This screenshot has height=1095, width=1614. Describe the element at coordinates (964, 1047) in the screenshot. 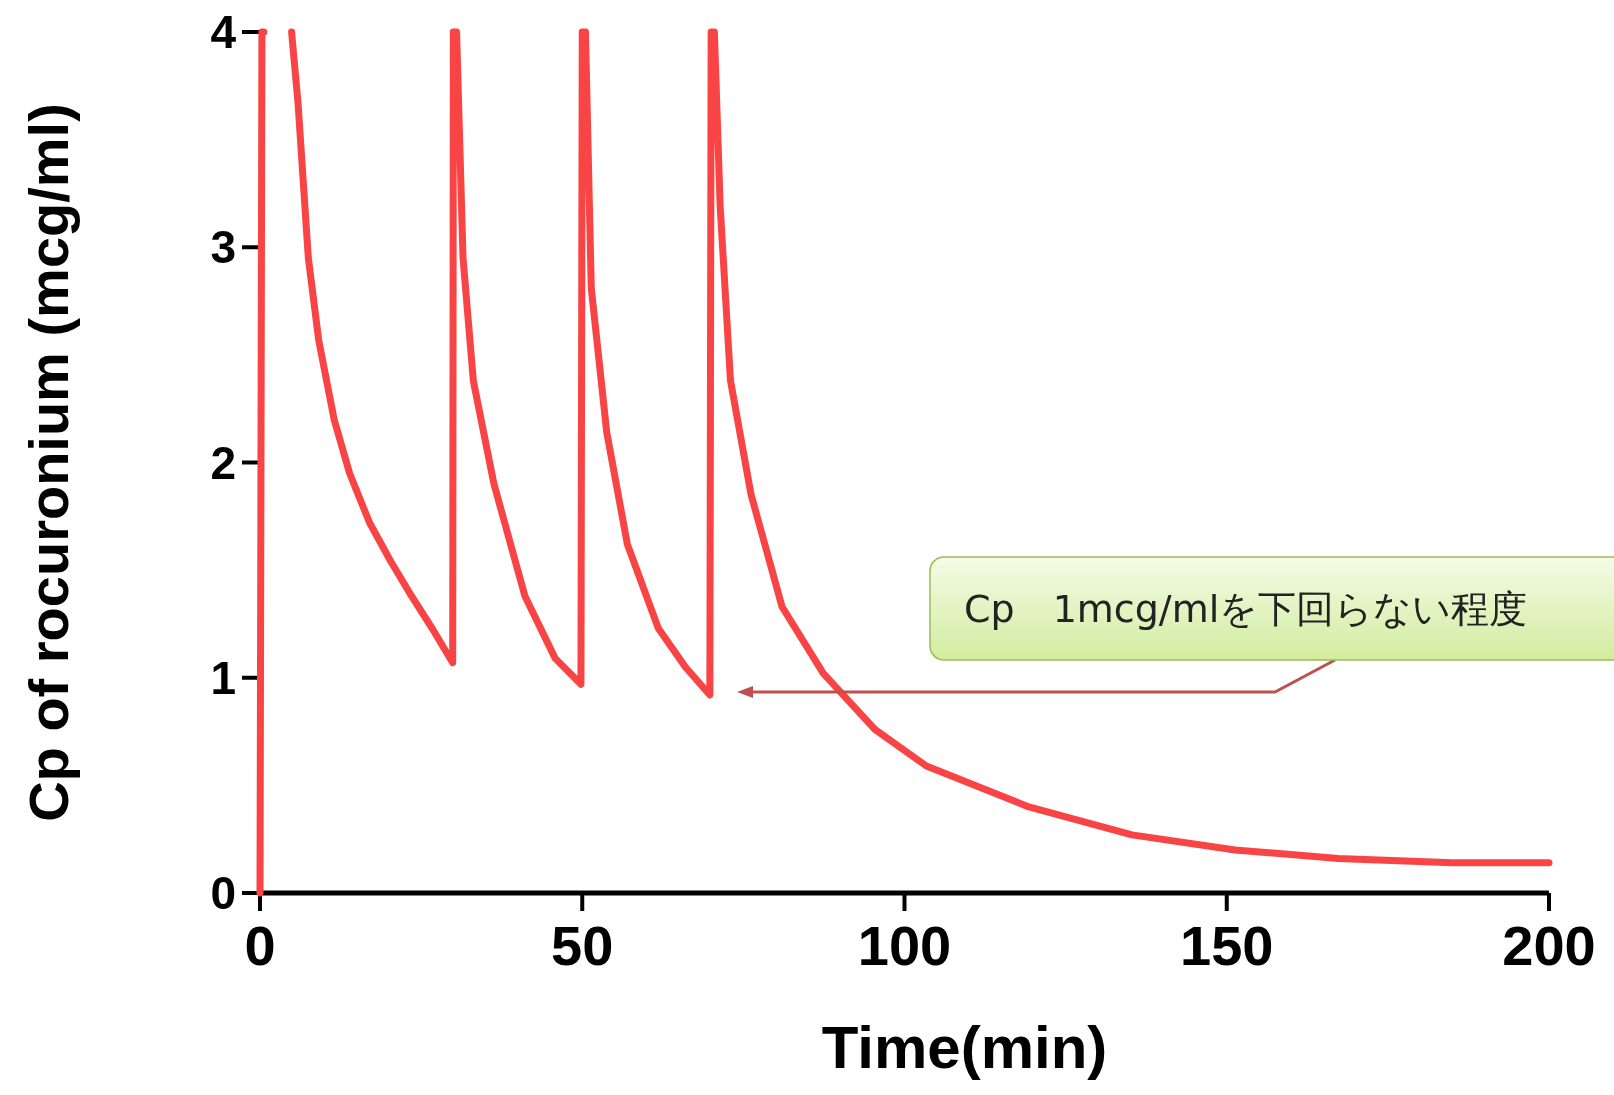

I see `x-axis-title: Time(min)` at that location.